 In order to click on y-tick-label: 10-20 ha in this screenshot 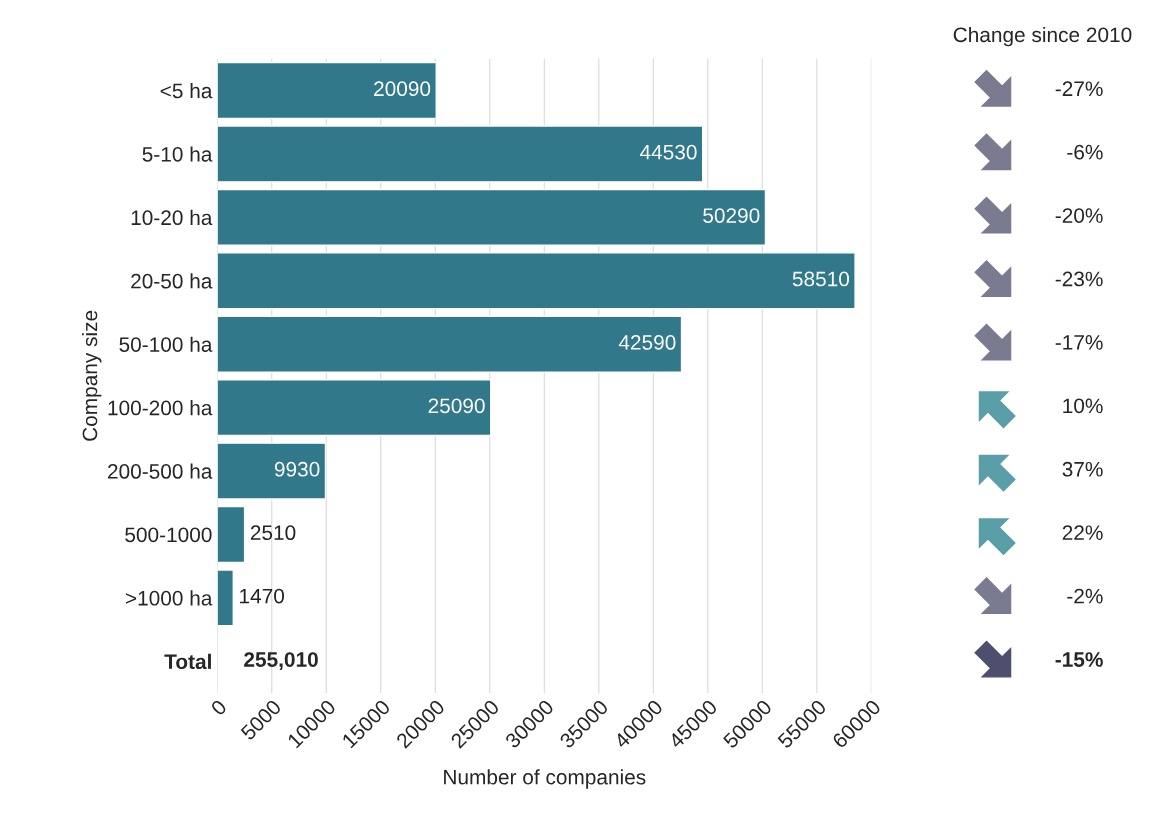, I will do `click(172, 217)`.